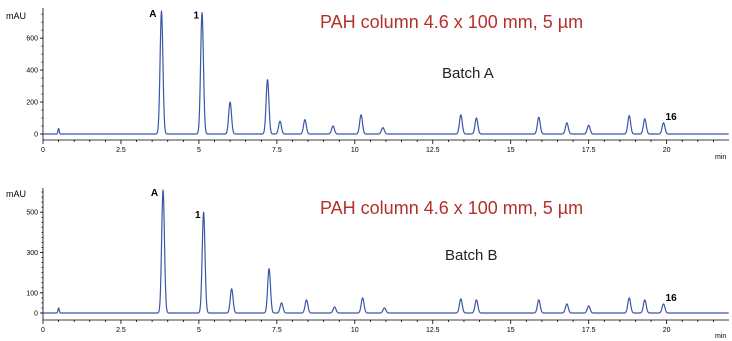  Describe the element at coordinates (34, 76) in the screenshot. I see `y-ticks: 0 200 400 600` at that location.